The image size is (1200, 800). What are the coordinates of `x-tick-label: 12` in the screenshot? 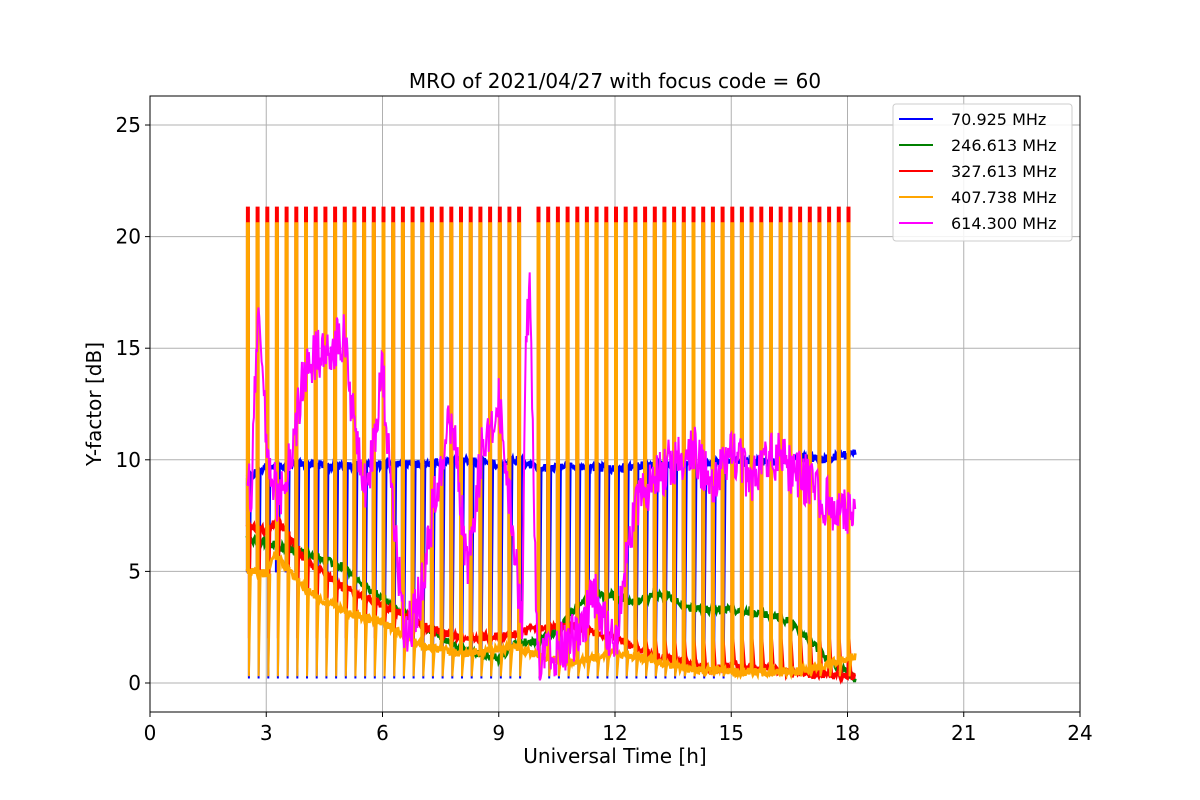 It's located at (614, 733).